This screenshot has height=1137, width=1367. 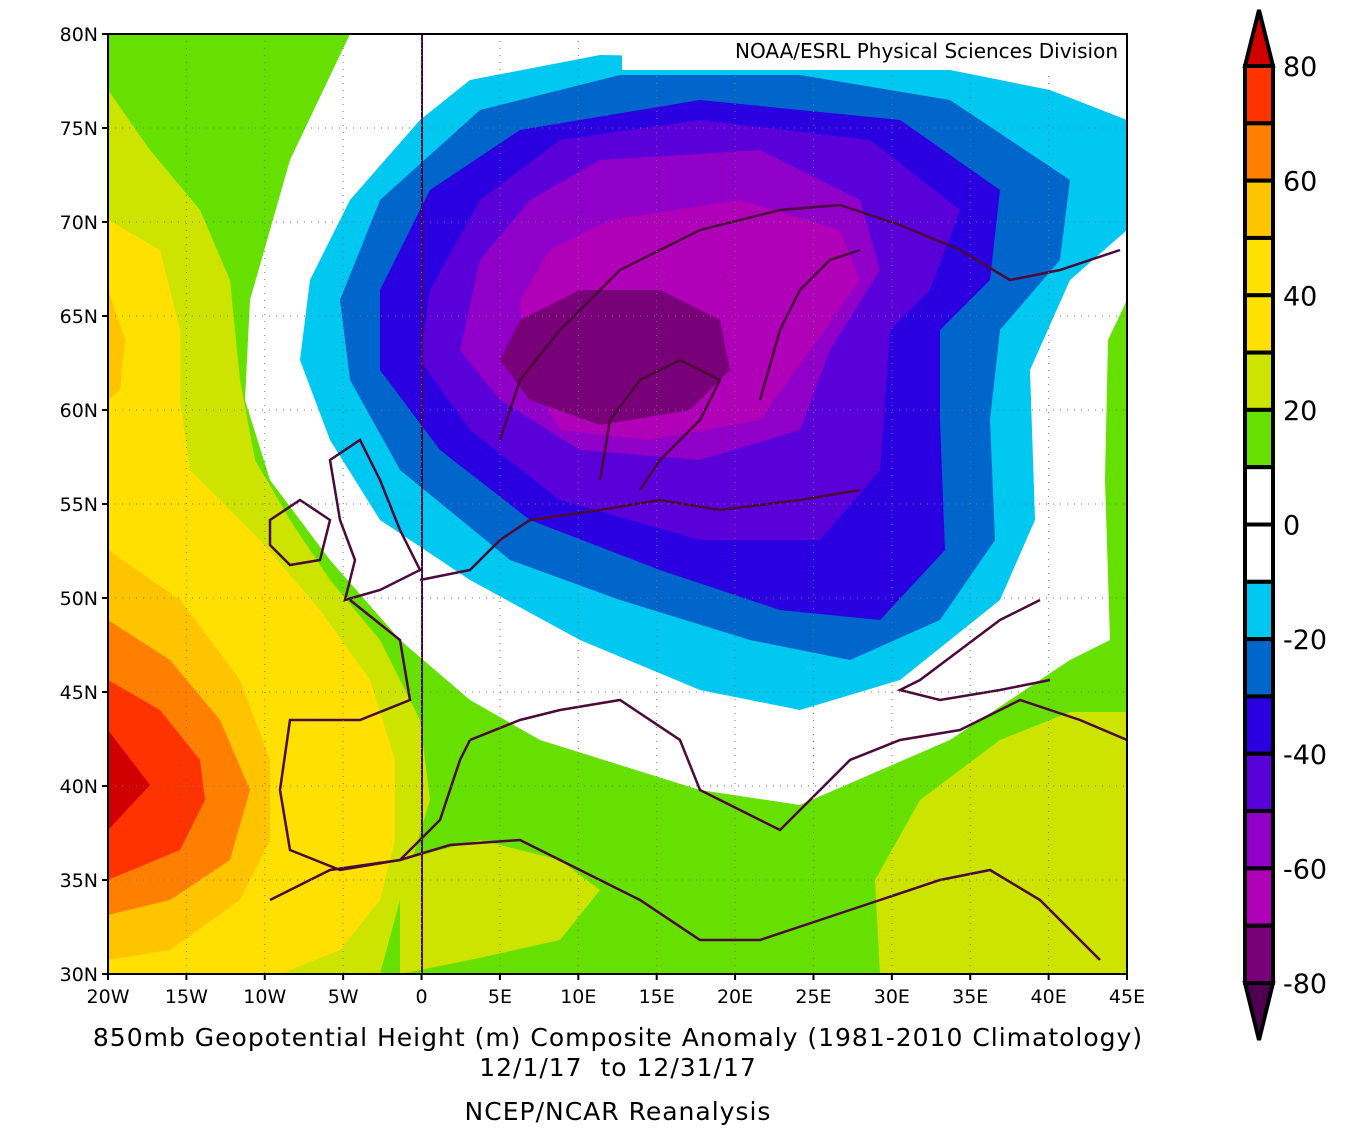 What do you see at coordinates (79, 223) in the screenshot?
I see `lat-label: 70N` at bounding box center [79, 223].